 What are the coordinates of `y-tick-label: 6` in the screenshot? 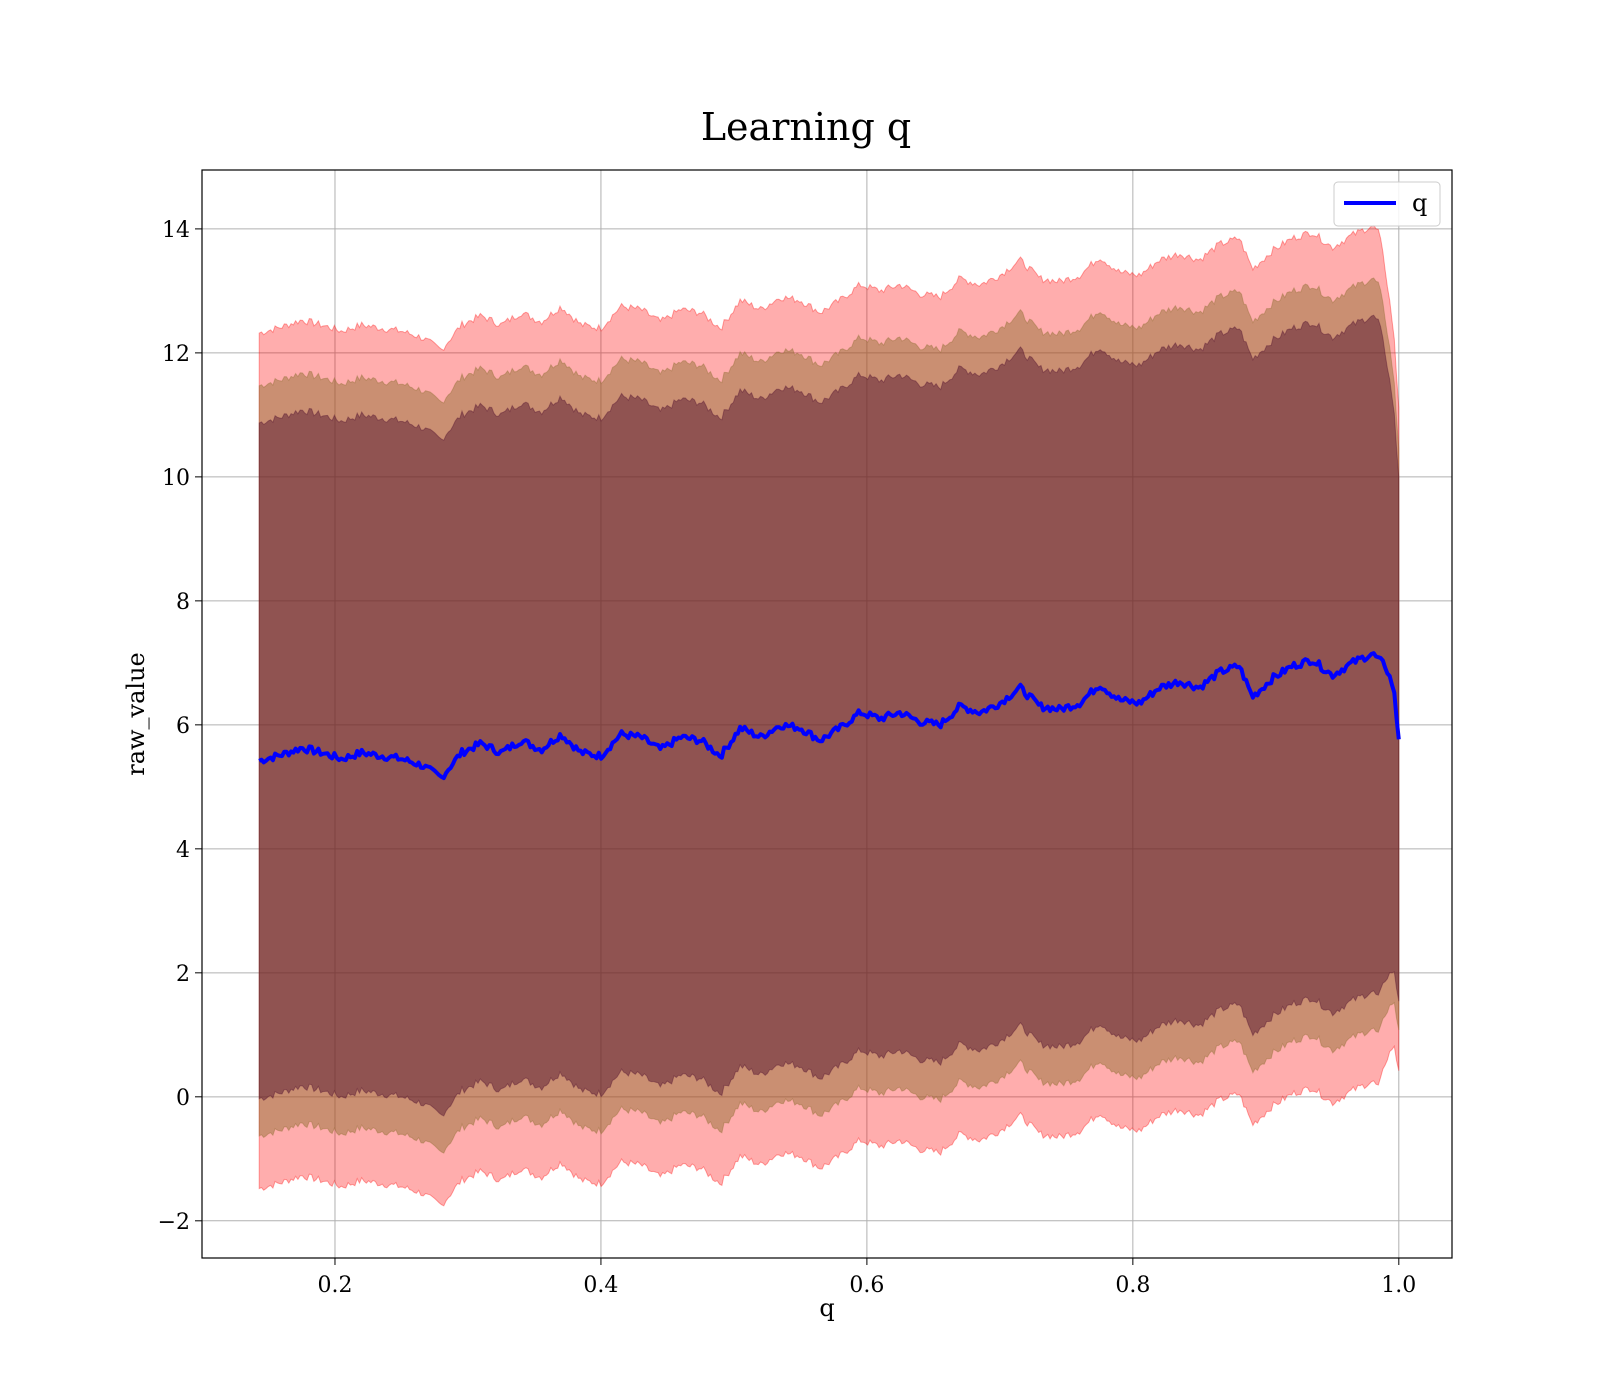 It's located at (183, 726).